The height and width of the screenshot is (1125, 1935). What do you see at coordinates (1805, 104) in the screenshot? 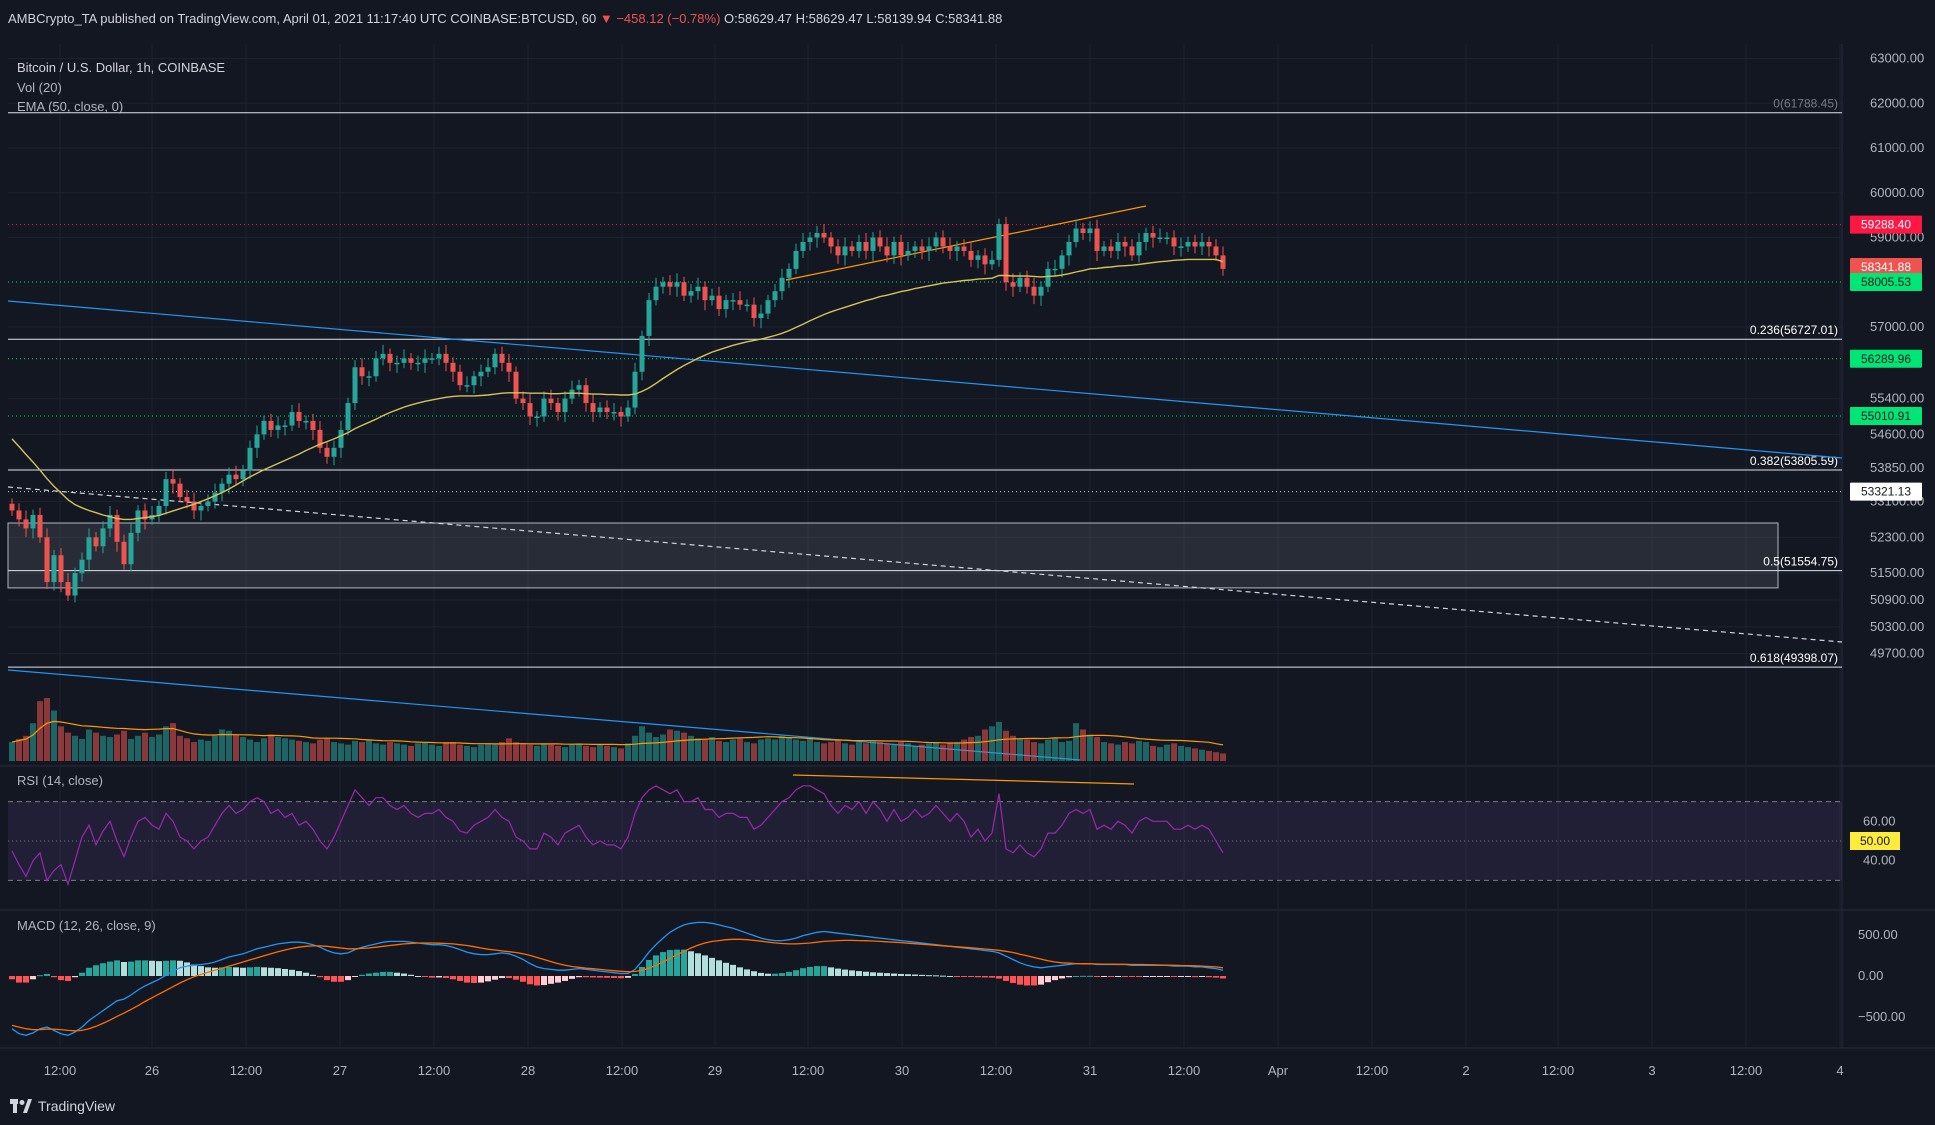
I see `fib-level-label: 0(61788.45)` at bounding box center [1805, 104].